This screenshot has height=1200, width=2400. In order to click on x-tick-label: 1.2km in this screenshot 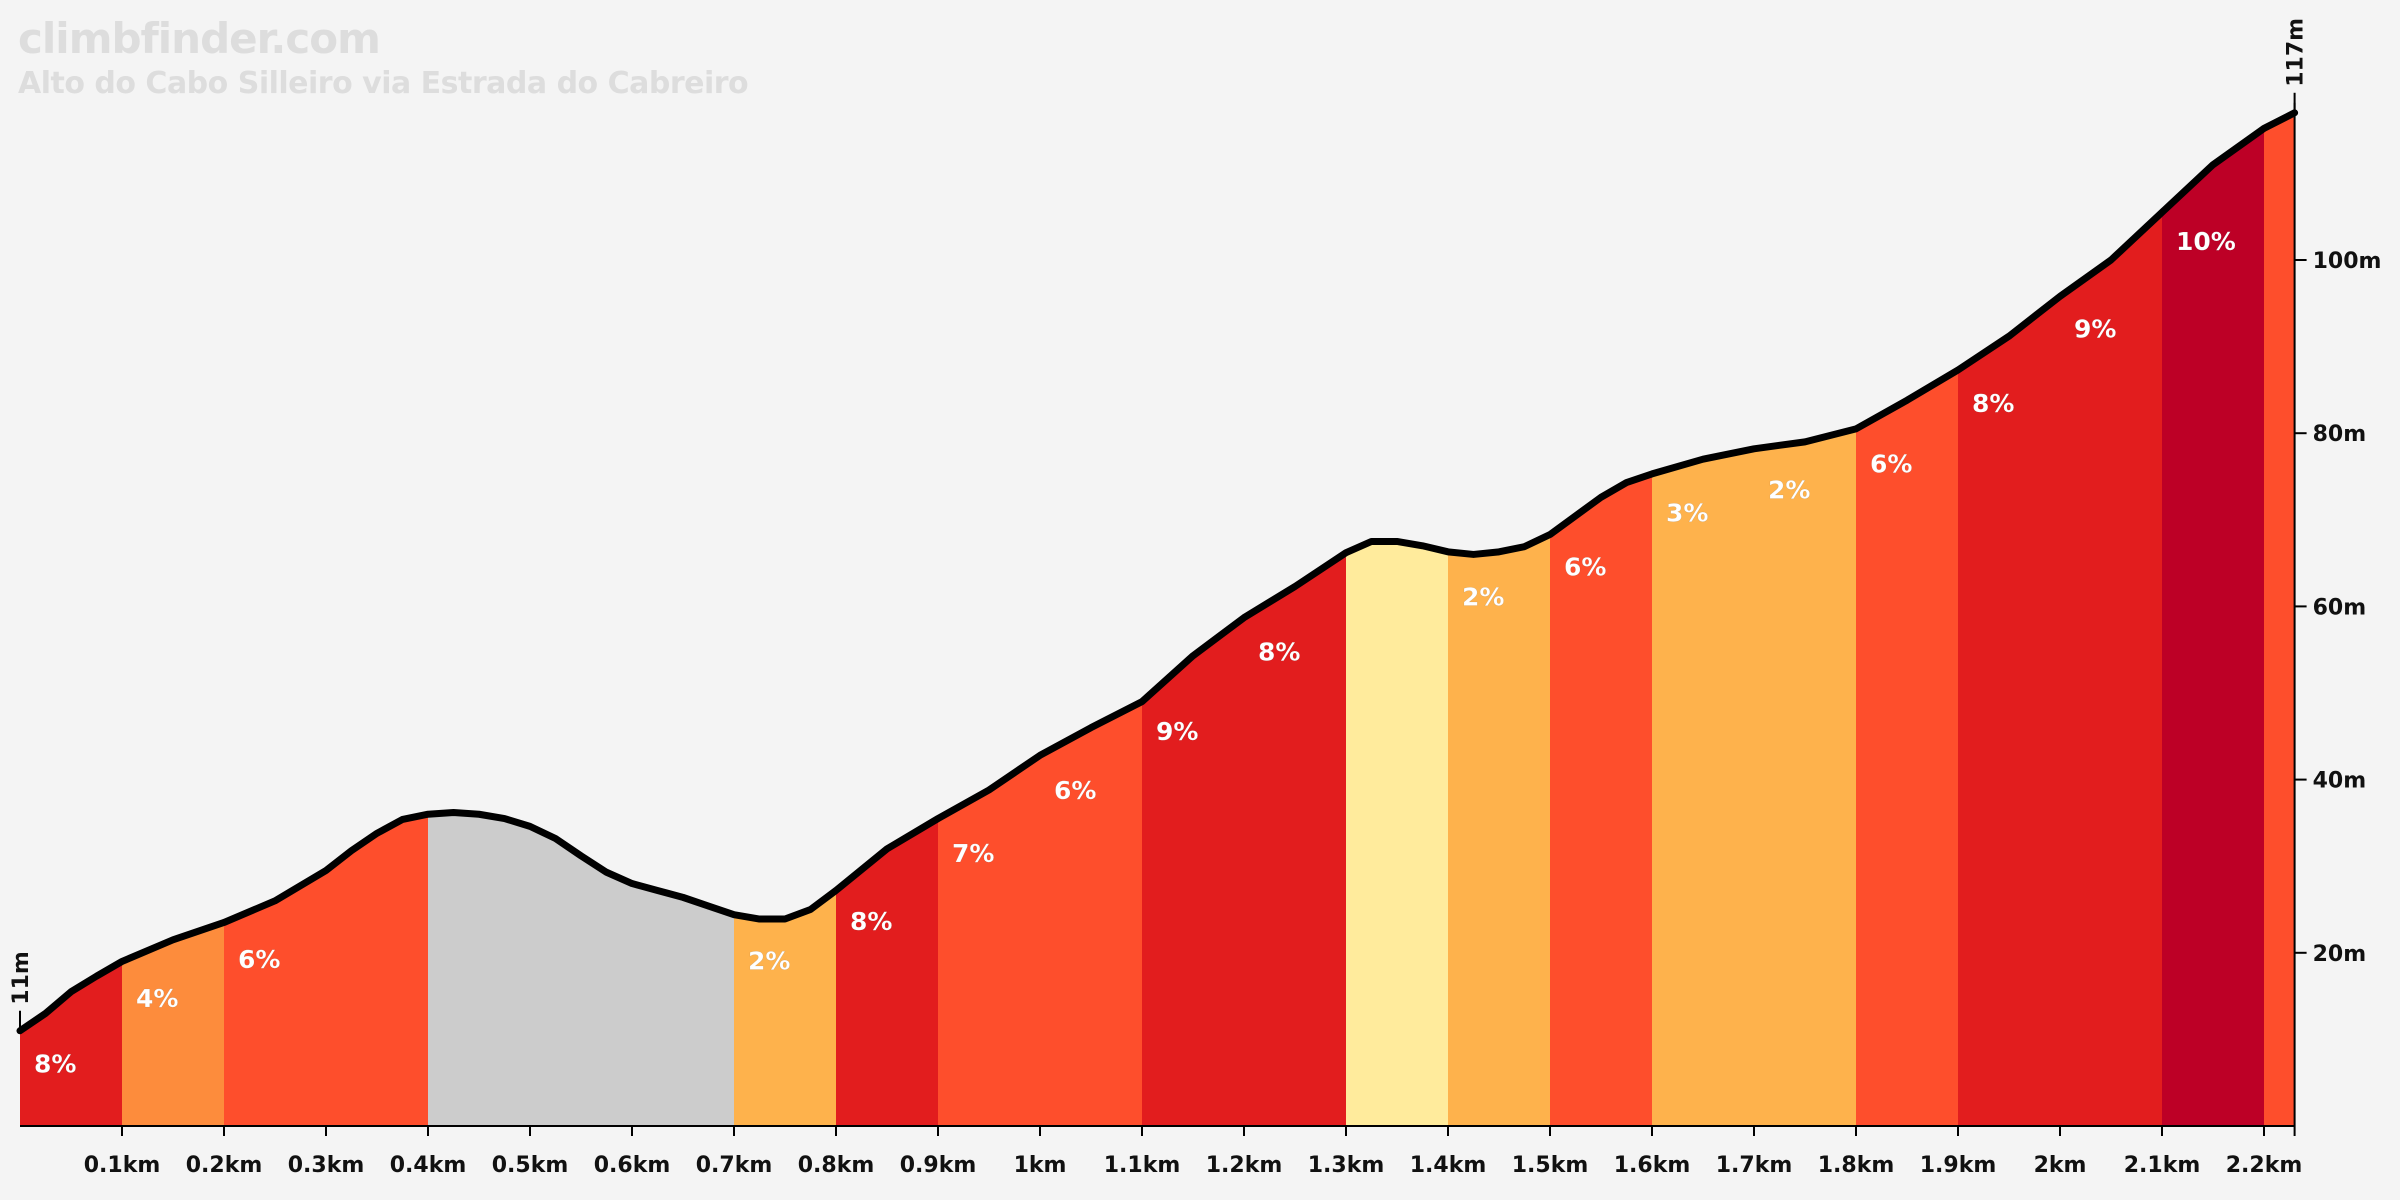, I will do `click(1244, 1165)`.